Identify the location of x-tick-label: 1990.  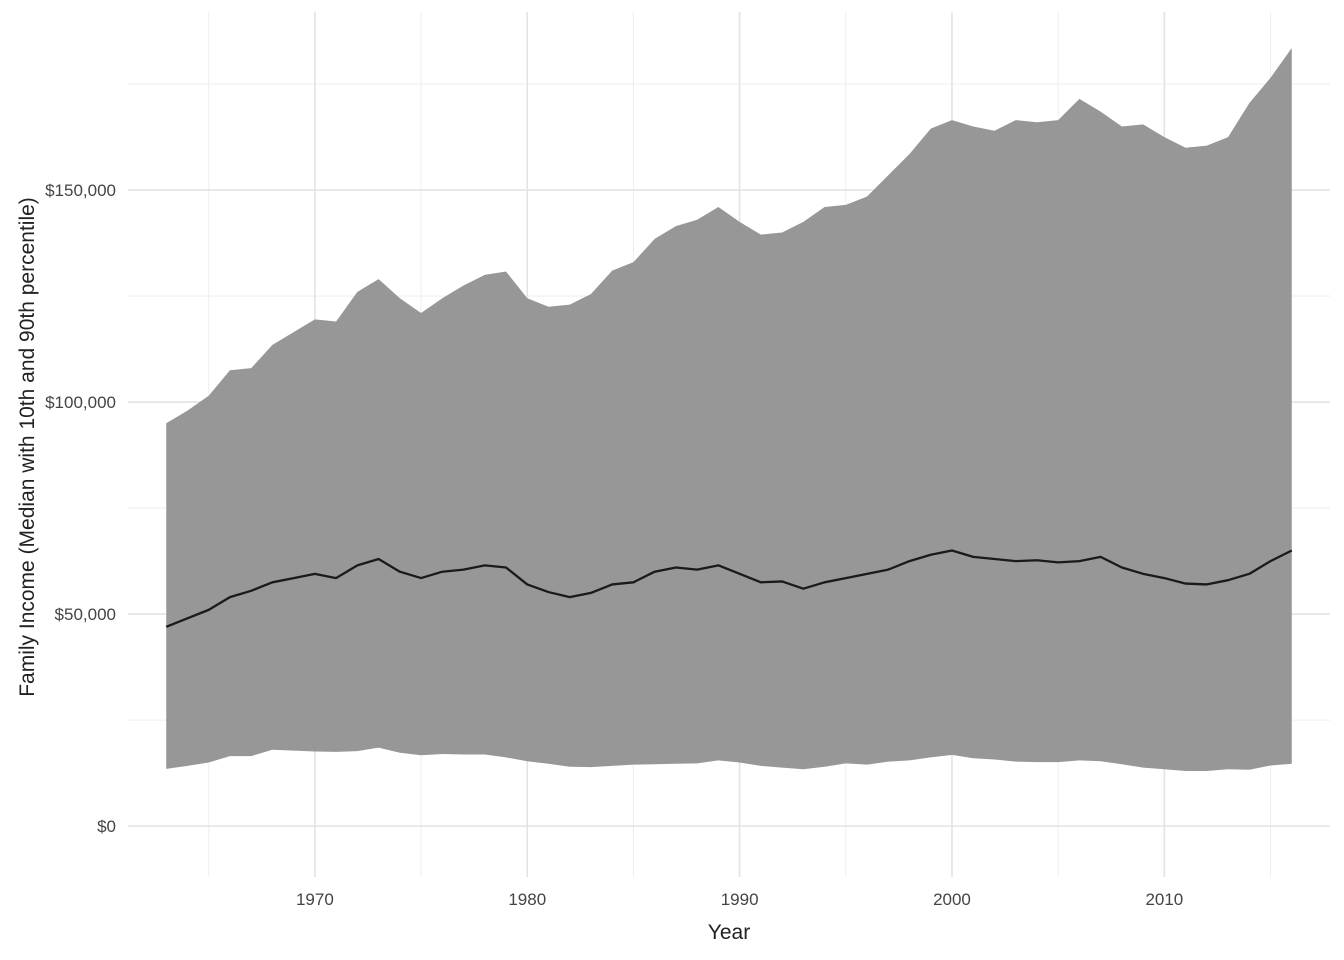
(740, 899).